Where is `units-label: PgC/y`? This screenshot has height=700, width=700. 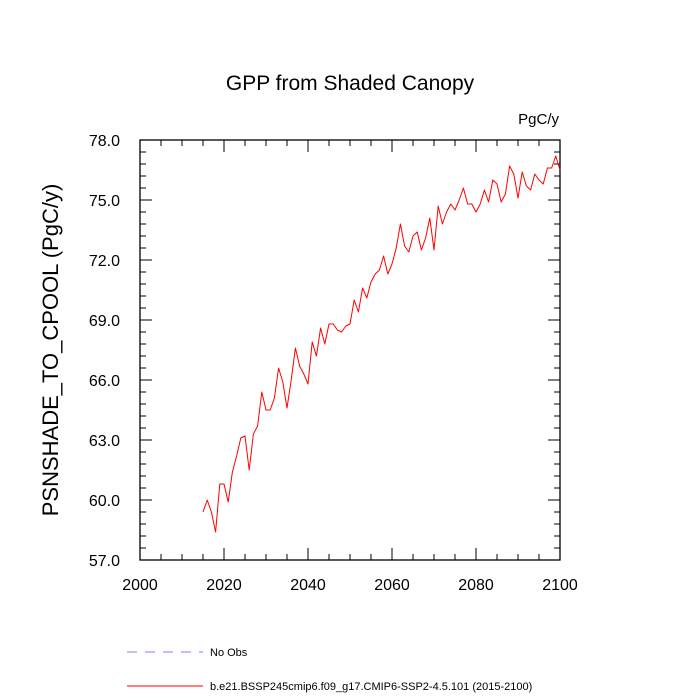 units-label: PgC/y is located at coordinates (538, 119).